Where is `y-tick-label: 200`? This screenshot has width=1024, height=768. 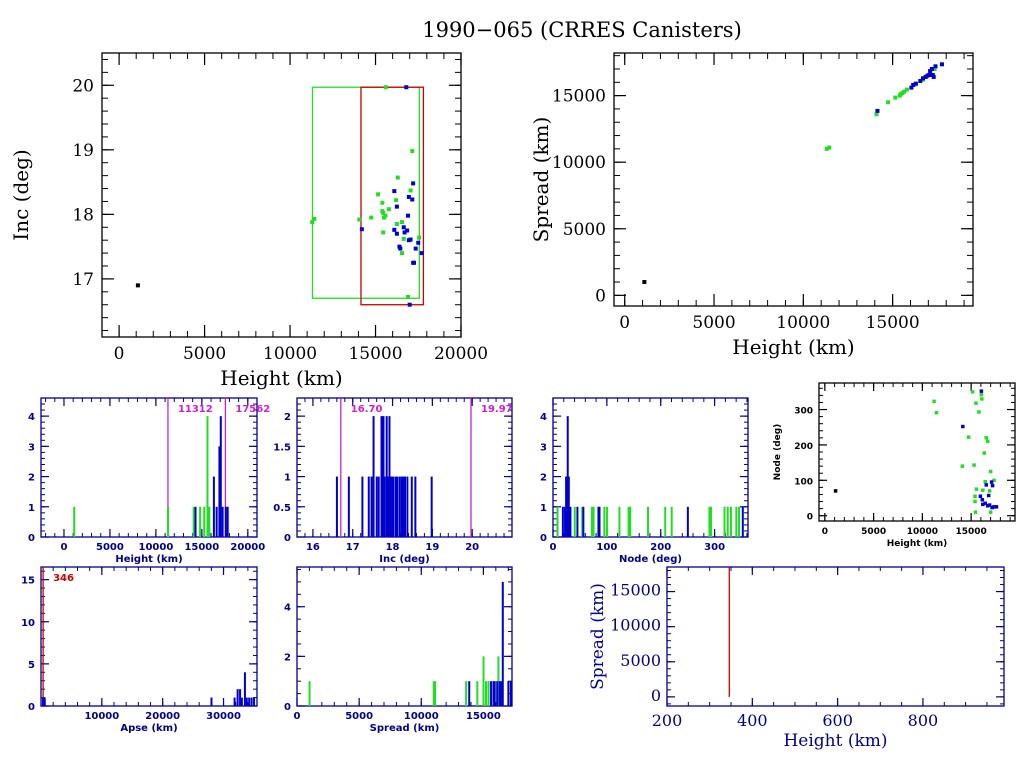
y-tick-label: 200 is located at coordinates (803, 447).